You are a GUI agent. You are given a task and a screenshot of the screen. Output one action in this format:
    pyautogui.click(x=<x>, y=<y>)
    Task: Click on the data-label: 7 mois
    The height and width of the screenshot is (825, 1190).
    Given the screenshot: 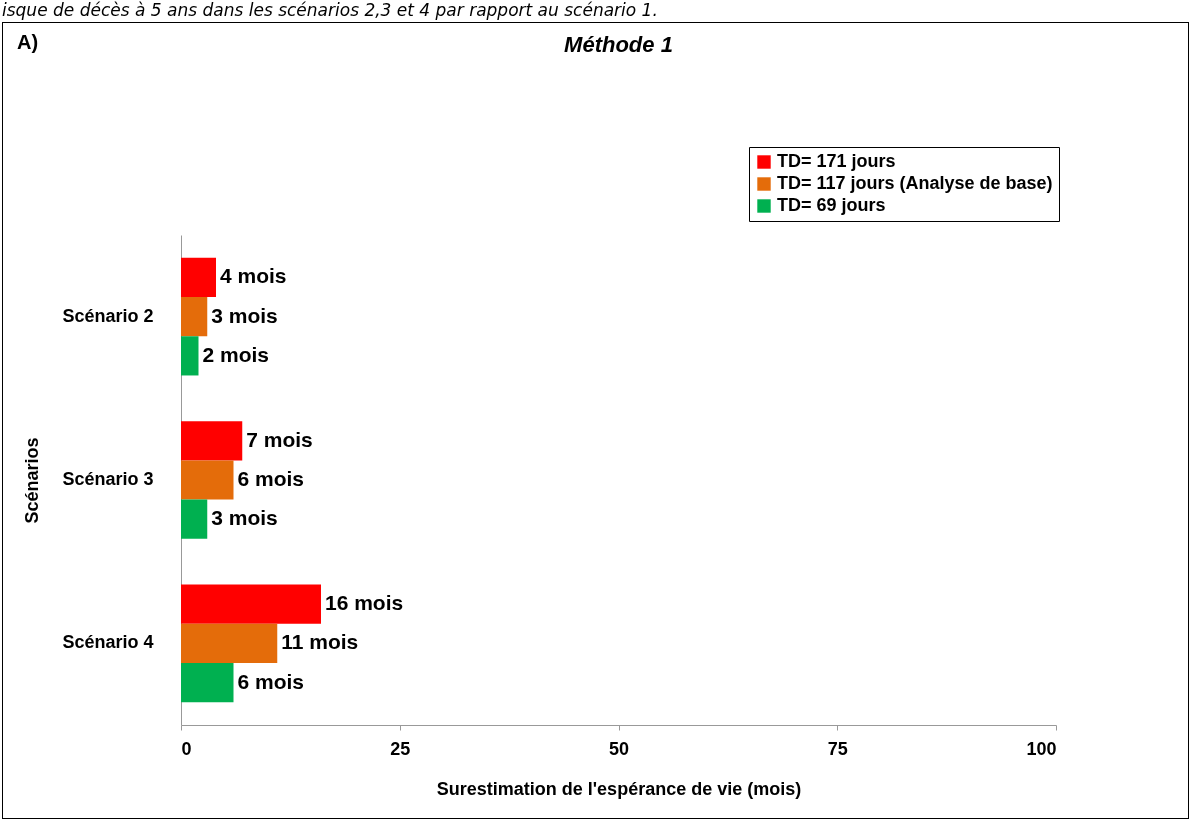 What is the action you would take?
    pyautogui.click(x=279, y=439)
    